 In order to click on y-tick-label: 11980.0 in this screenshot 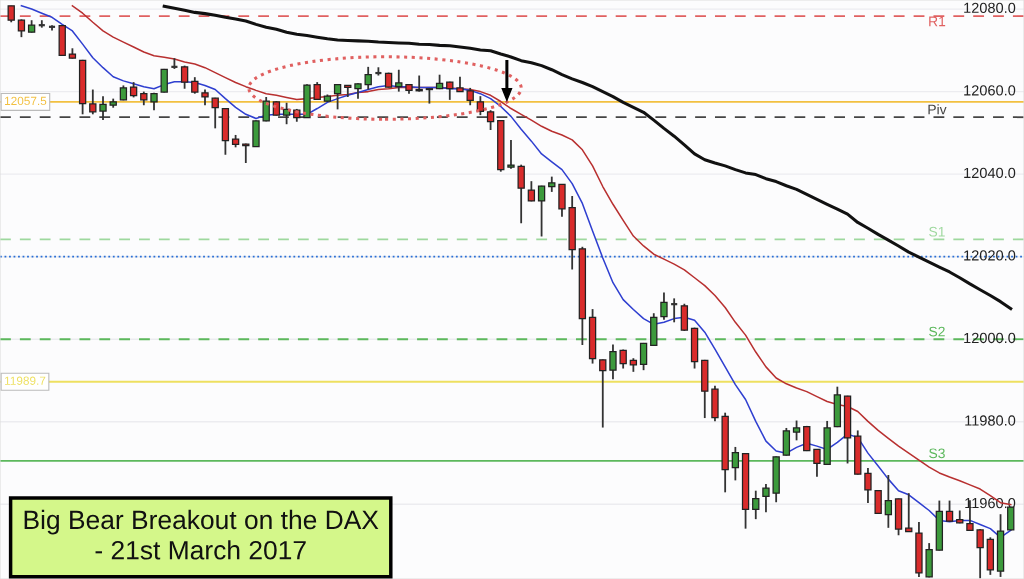, I will do `click(990, 420)`.